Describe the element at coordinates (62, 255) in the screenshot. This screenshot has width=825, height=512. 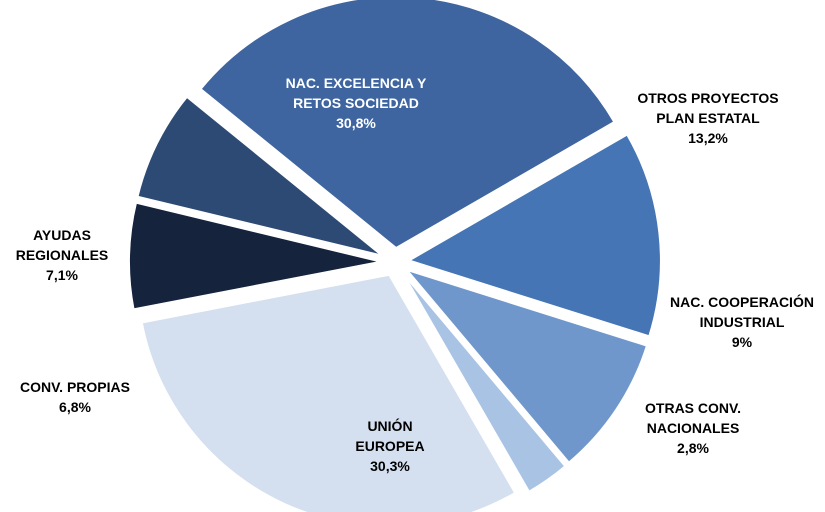
I see `slice-category-label: REGIONALES` at that location.